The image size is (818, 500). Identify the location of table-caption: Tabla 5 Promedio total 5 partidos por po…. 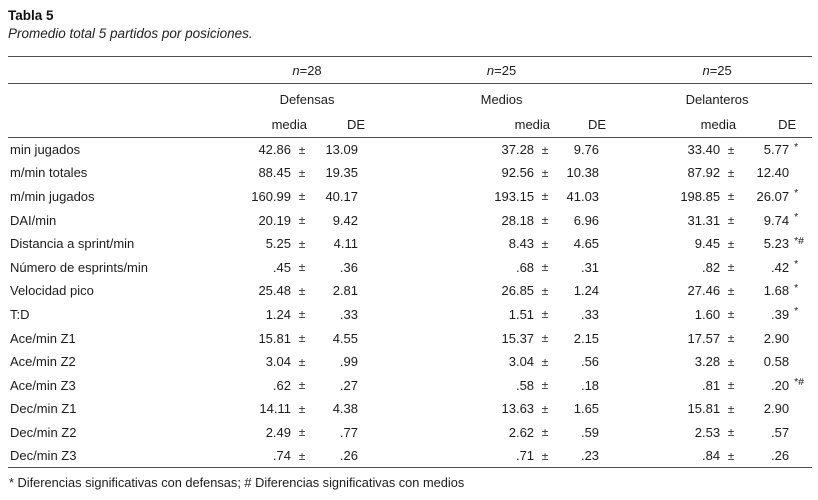
(409, 25).